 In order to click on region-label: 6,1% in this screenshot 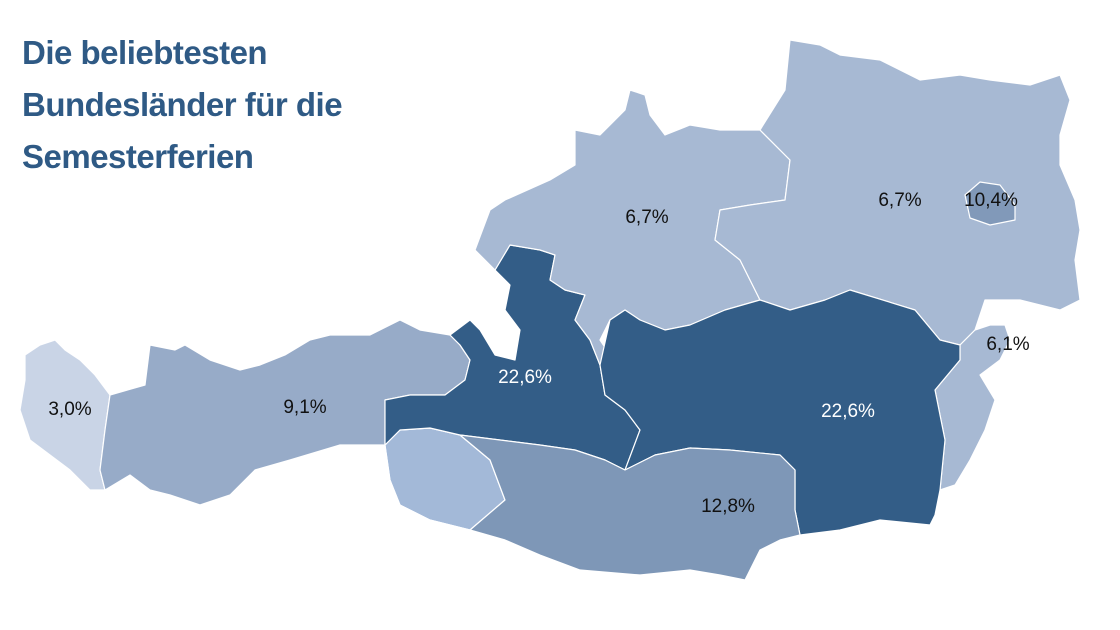, I will do `click(1007, 344)`.